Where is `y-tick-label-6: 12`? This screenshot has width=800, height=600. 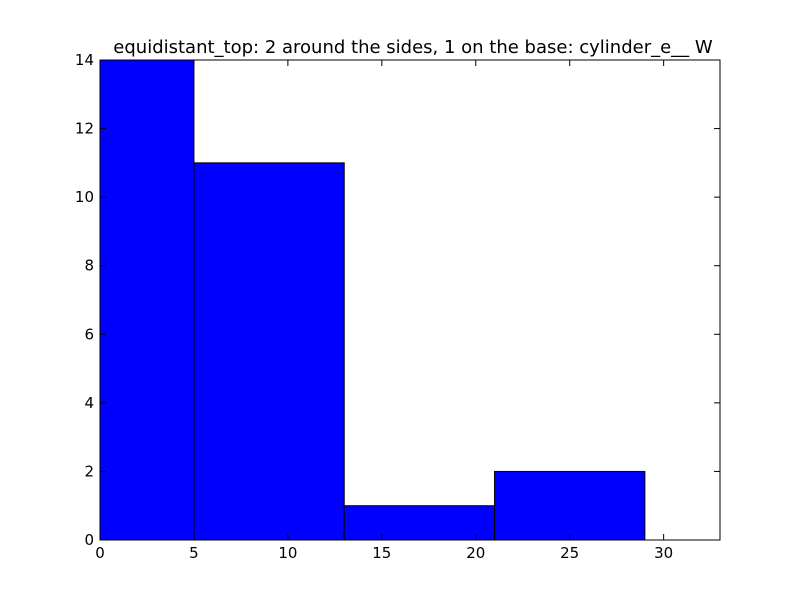
y-tick-label-6: 12 is located at coordinates (84, 129).